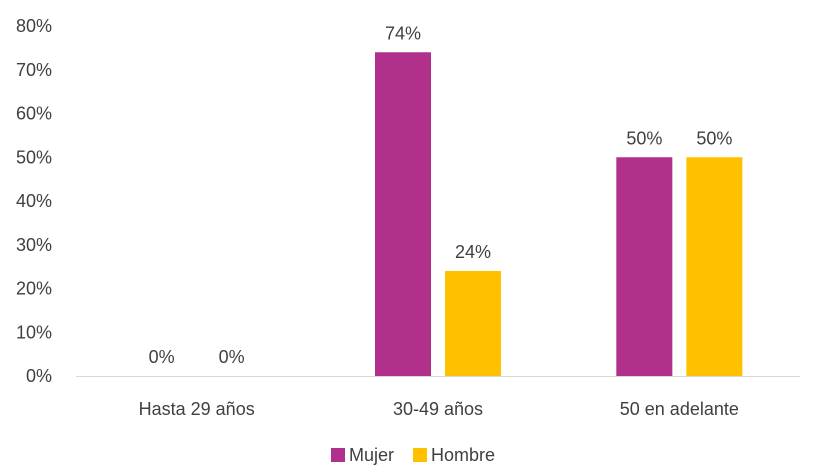 The image size is (813, 467). I want to click on legend-label: Mujer, so click(371, 455).